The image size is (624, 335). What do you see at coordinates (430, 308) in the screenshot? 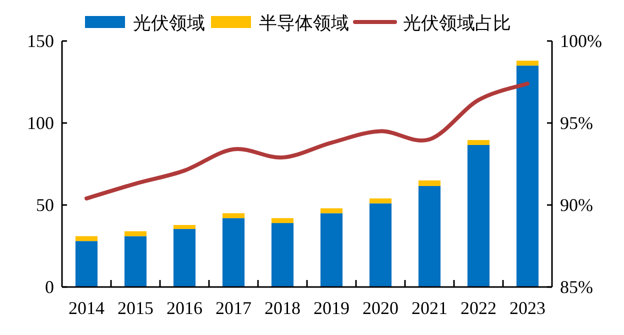
I see `x-tick-label: 2021` at bounding box center [430, 308].